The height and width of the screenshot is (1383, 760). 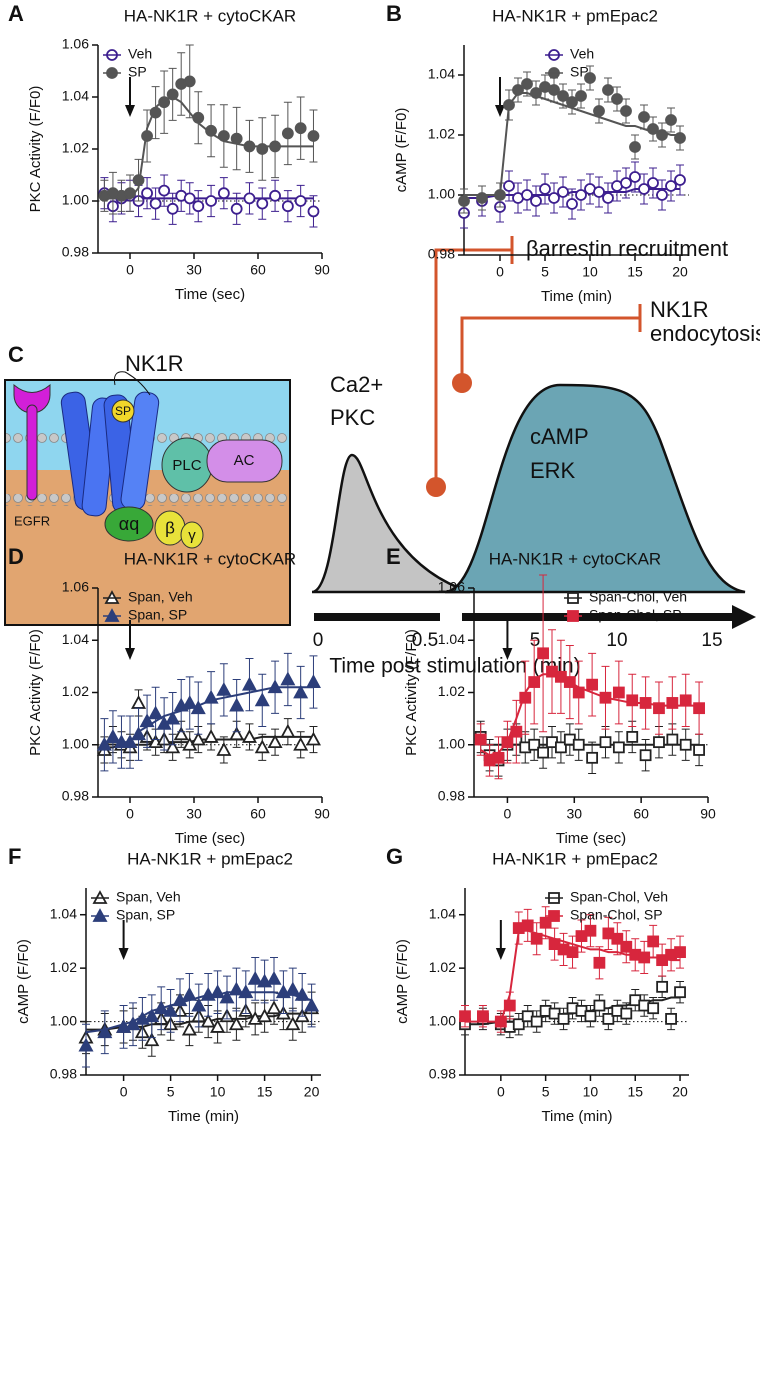 What do you see at coordinates (203, 1116) in the screenshot?
I see `x-axis-label: Time (min)` at bounding box center [203, 1116].